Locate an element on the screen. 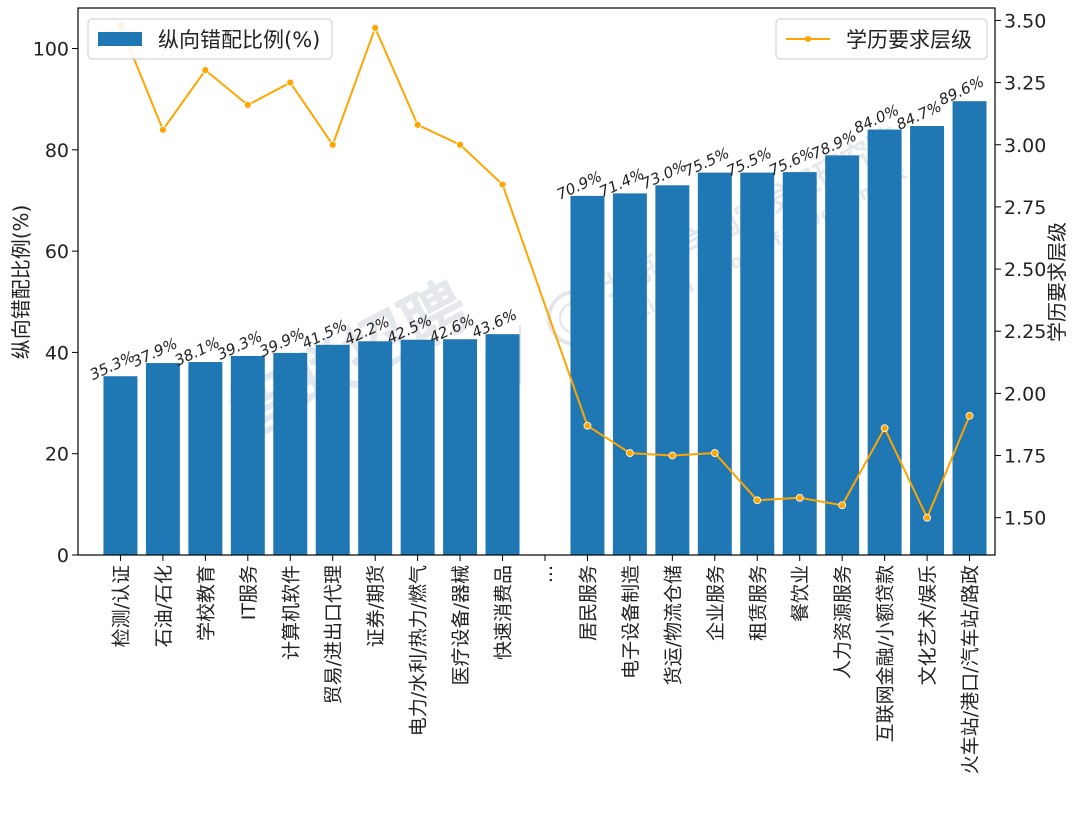  y-right-tick-label: 2.75 is located at coordinates (1025, 208).